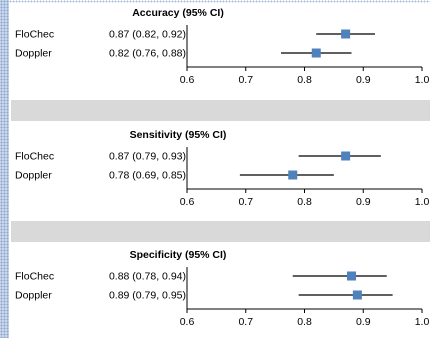 Image resolution: width=430 pixels, height=338 pixels. I want to click on panel-title: Sensitivity (95% CI), so click(178, 135).